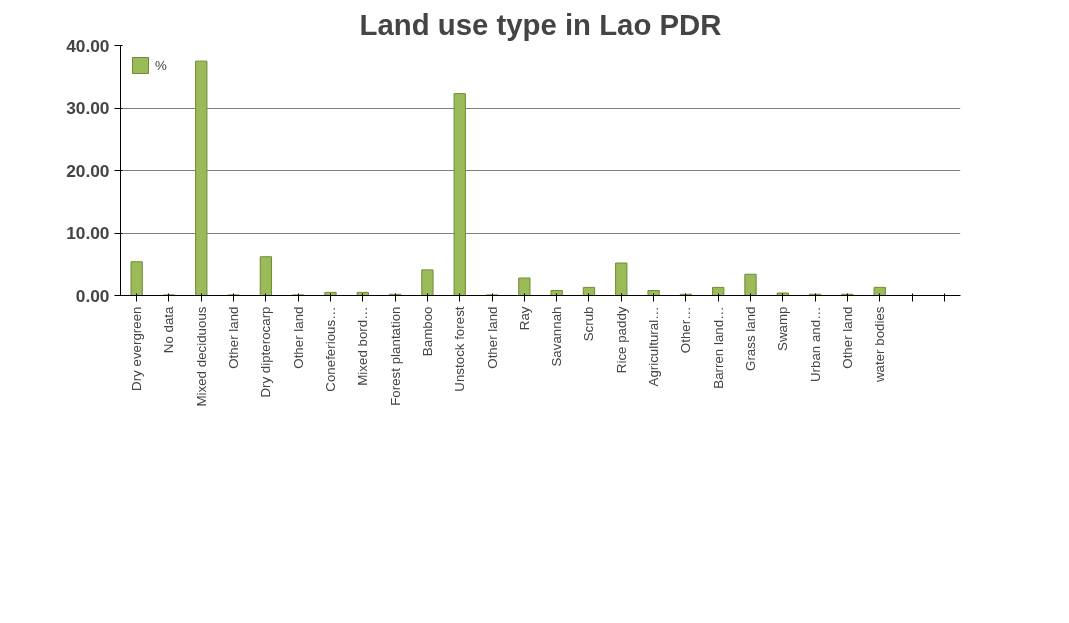  I want to click on x-tick-label: Dry dipterocarp, so click(266, 352).